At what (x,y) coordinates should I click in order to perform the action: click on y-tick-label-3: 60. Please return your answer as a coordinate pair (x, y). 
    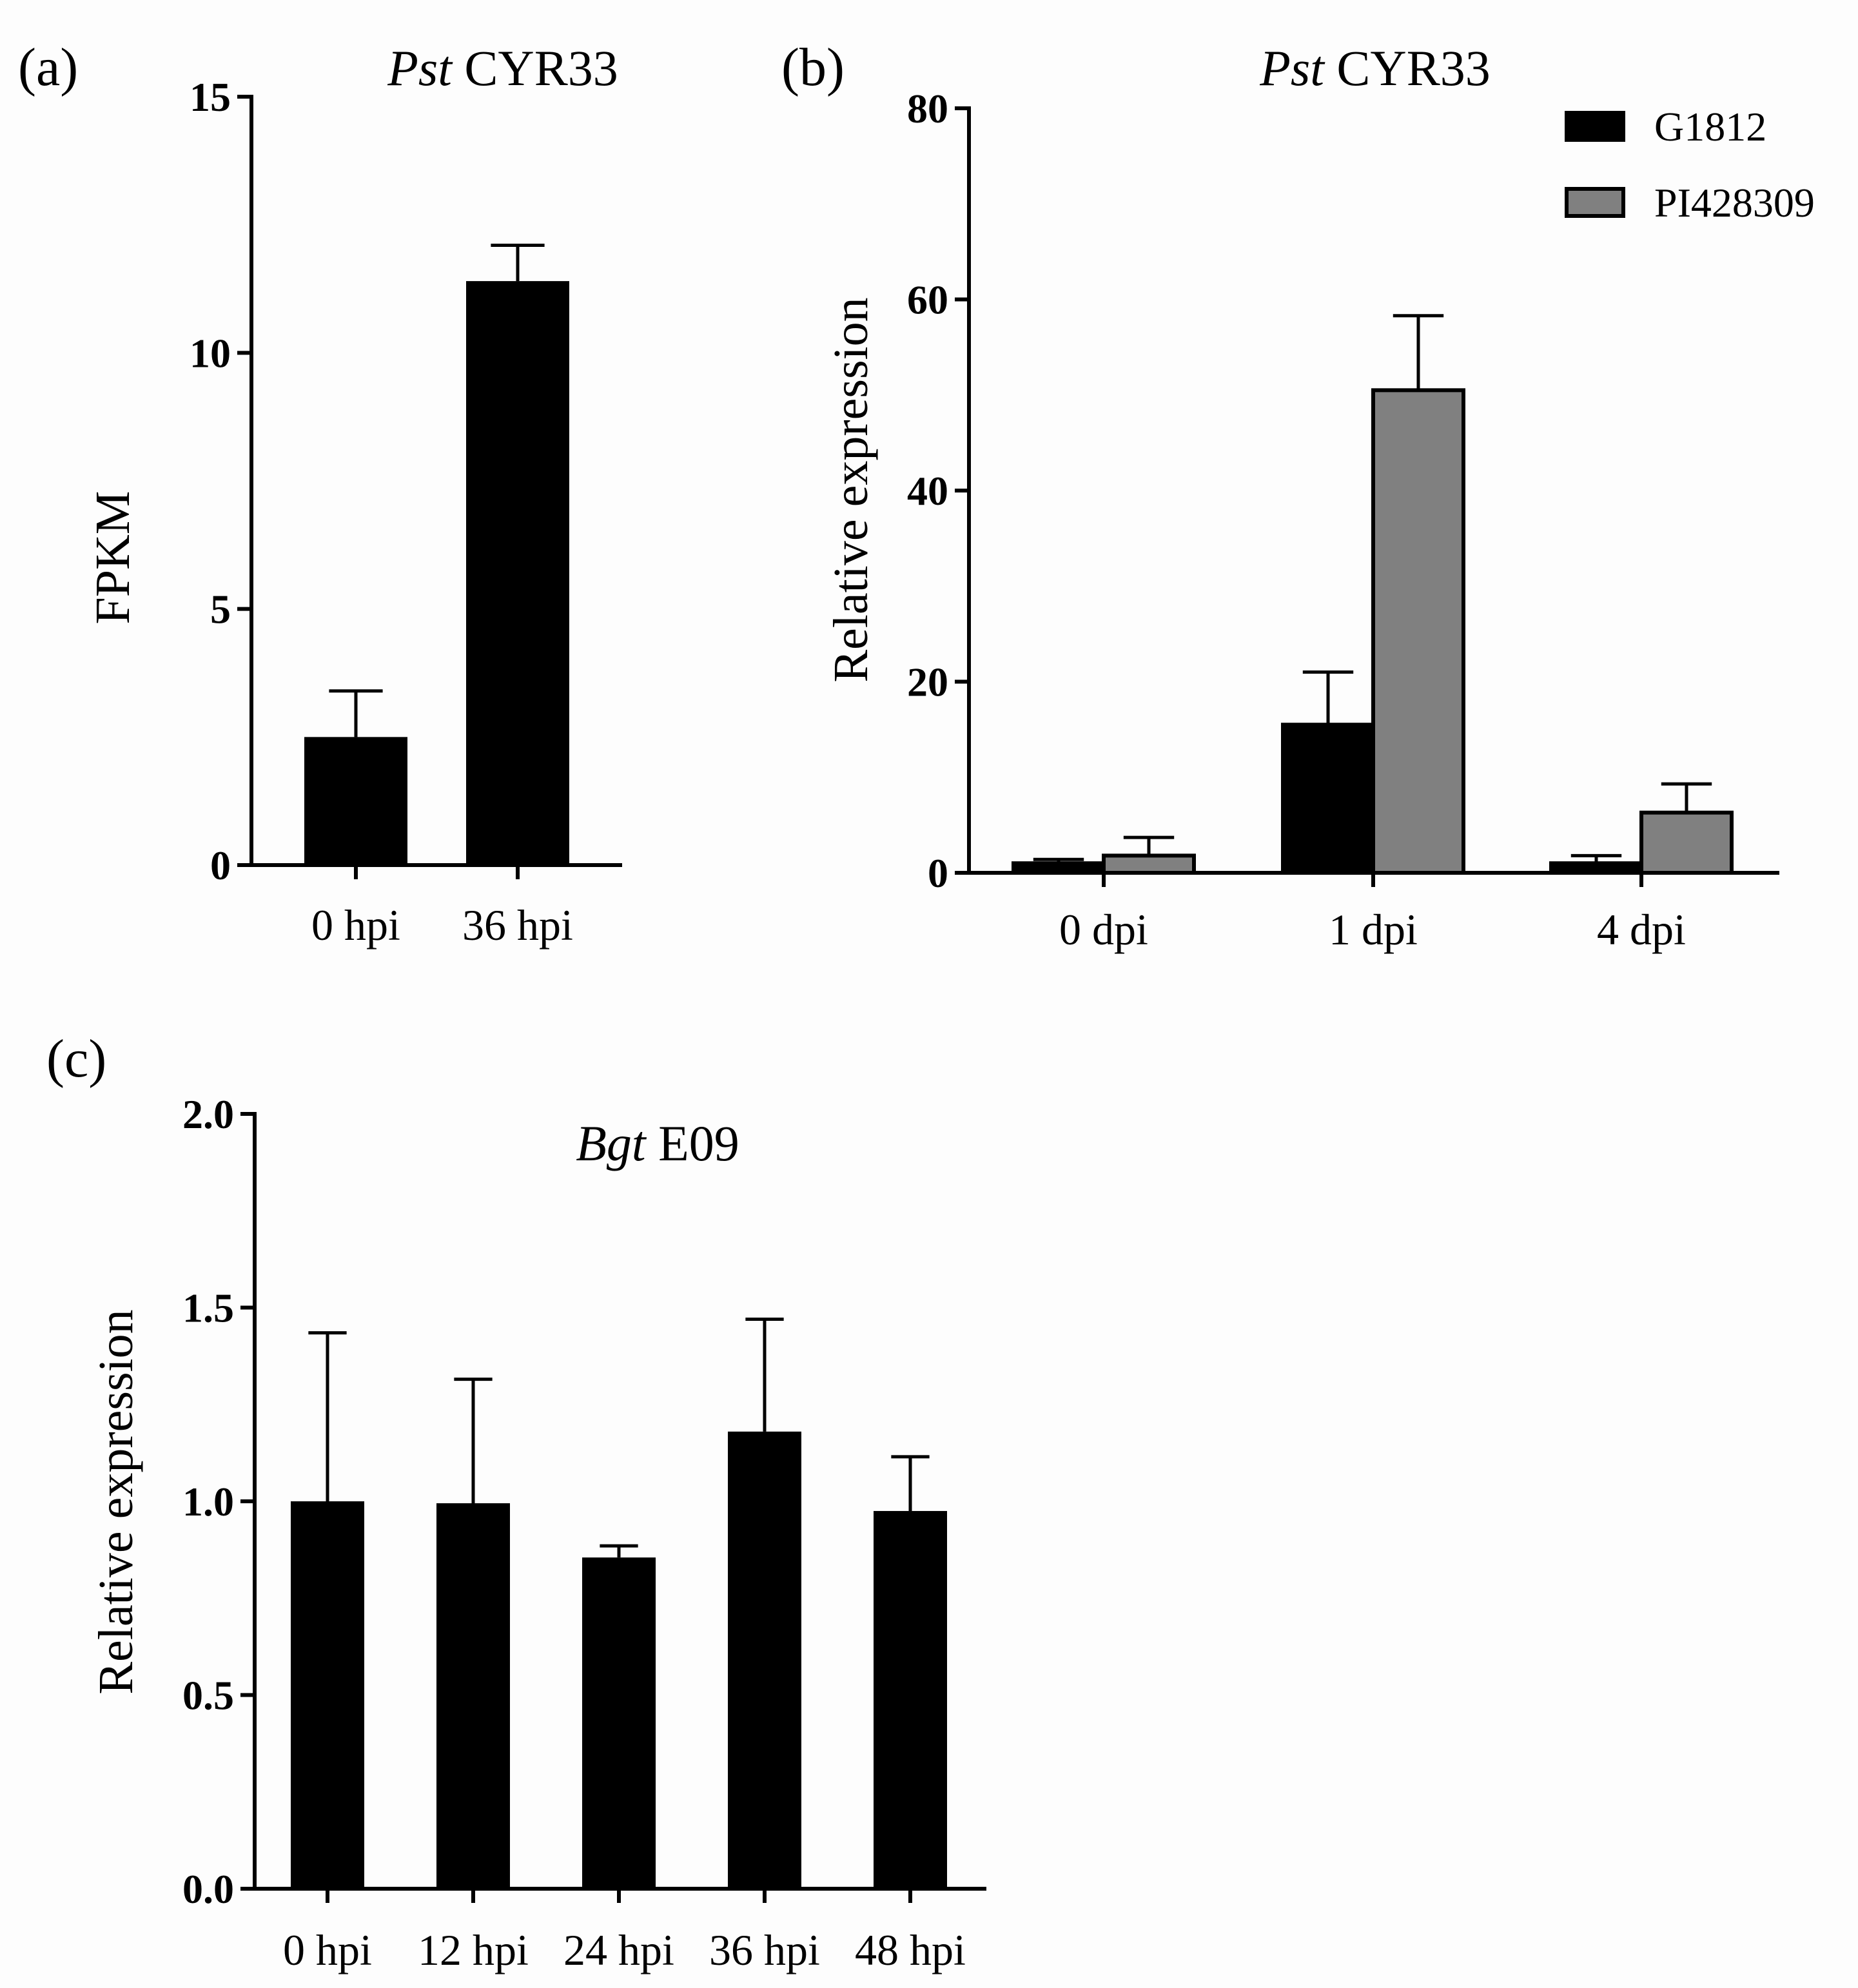
    Looking at the image, I should click on (927, 300).